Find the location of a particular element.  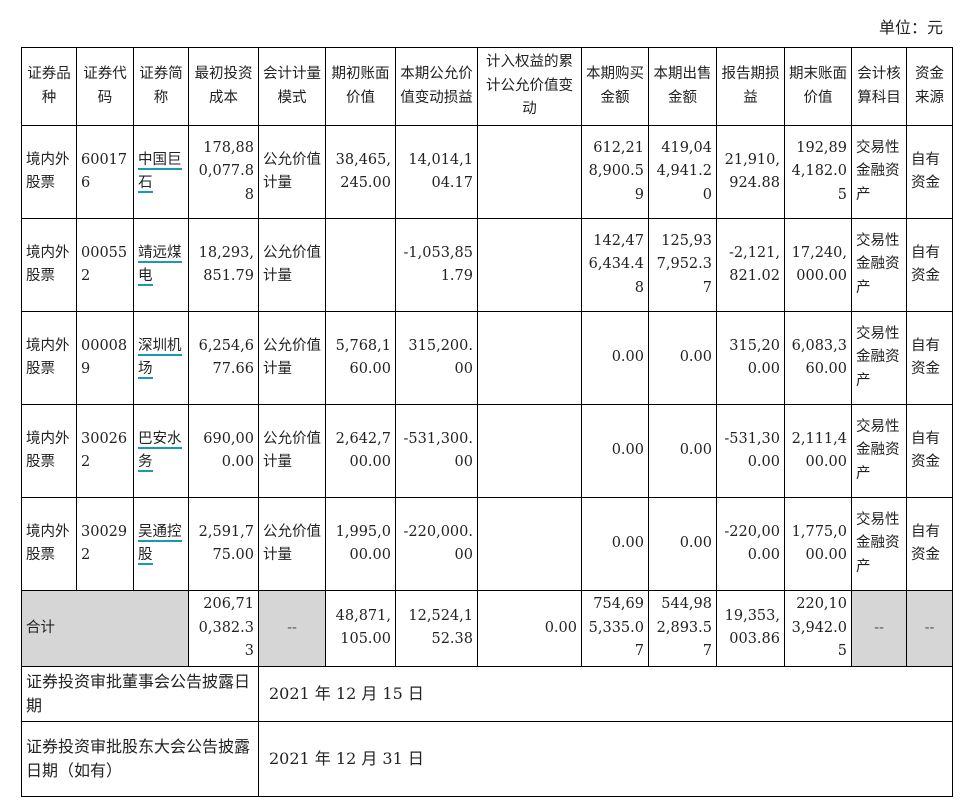

cell-fv-change: 315,200.00 is located at coordinates (436, 358).